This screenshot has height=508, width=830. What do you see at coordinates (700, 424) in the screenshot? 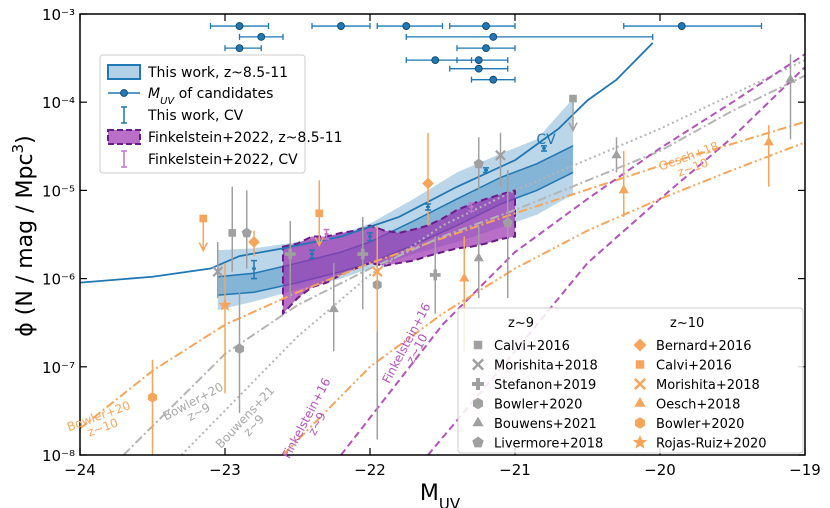
I see `legend-label: Bowler+2020` at bounding box center [700, 424].